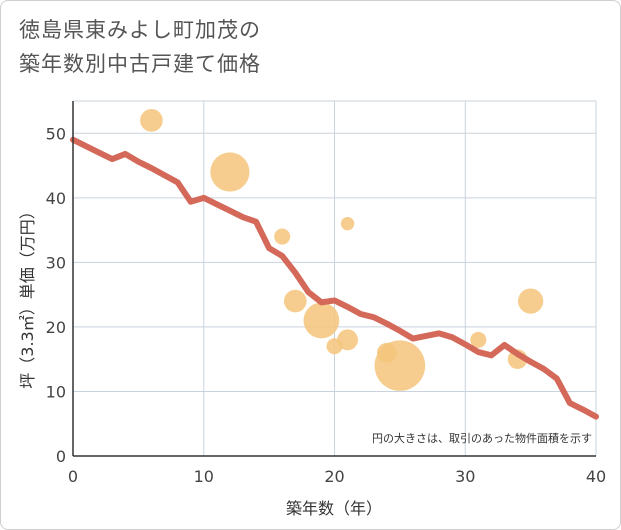 This screenshot has width=621, height=530. What do you see at coordinates (27, 295) in the screenshot?
I see `y-axis-label: 坪（3.3㎡）単価（万円）` at bounding box center [27, 295].